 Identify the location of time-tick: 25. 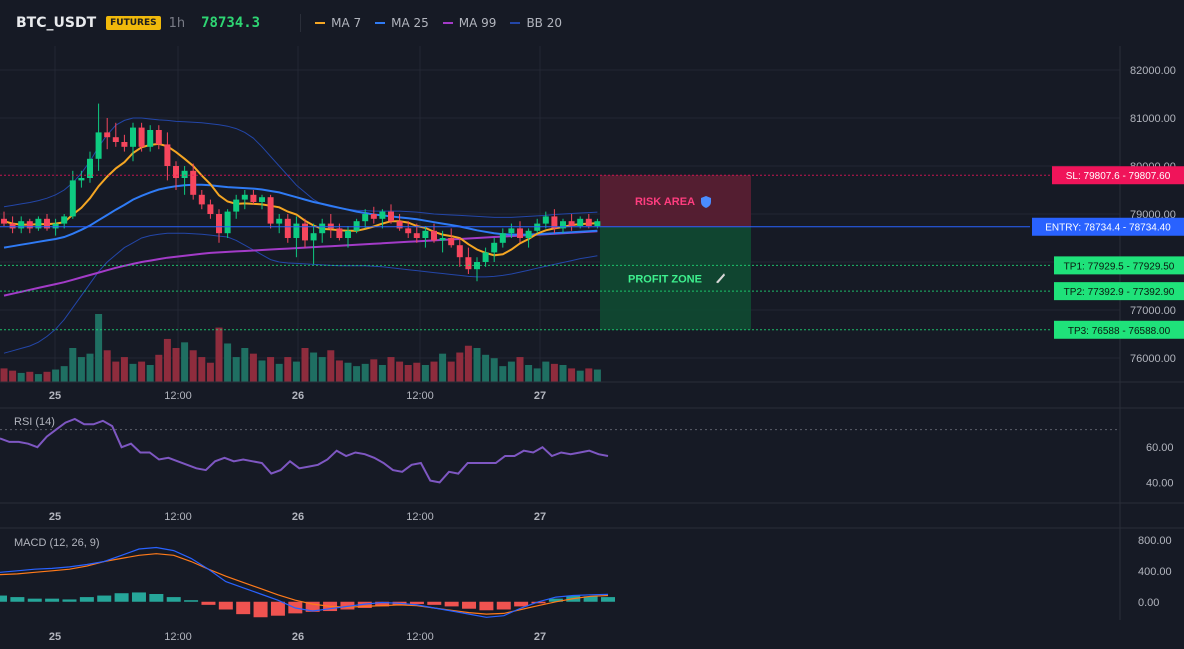
(55, 396).